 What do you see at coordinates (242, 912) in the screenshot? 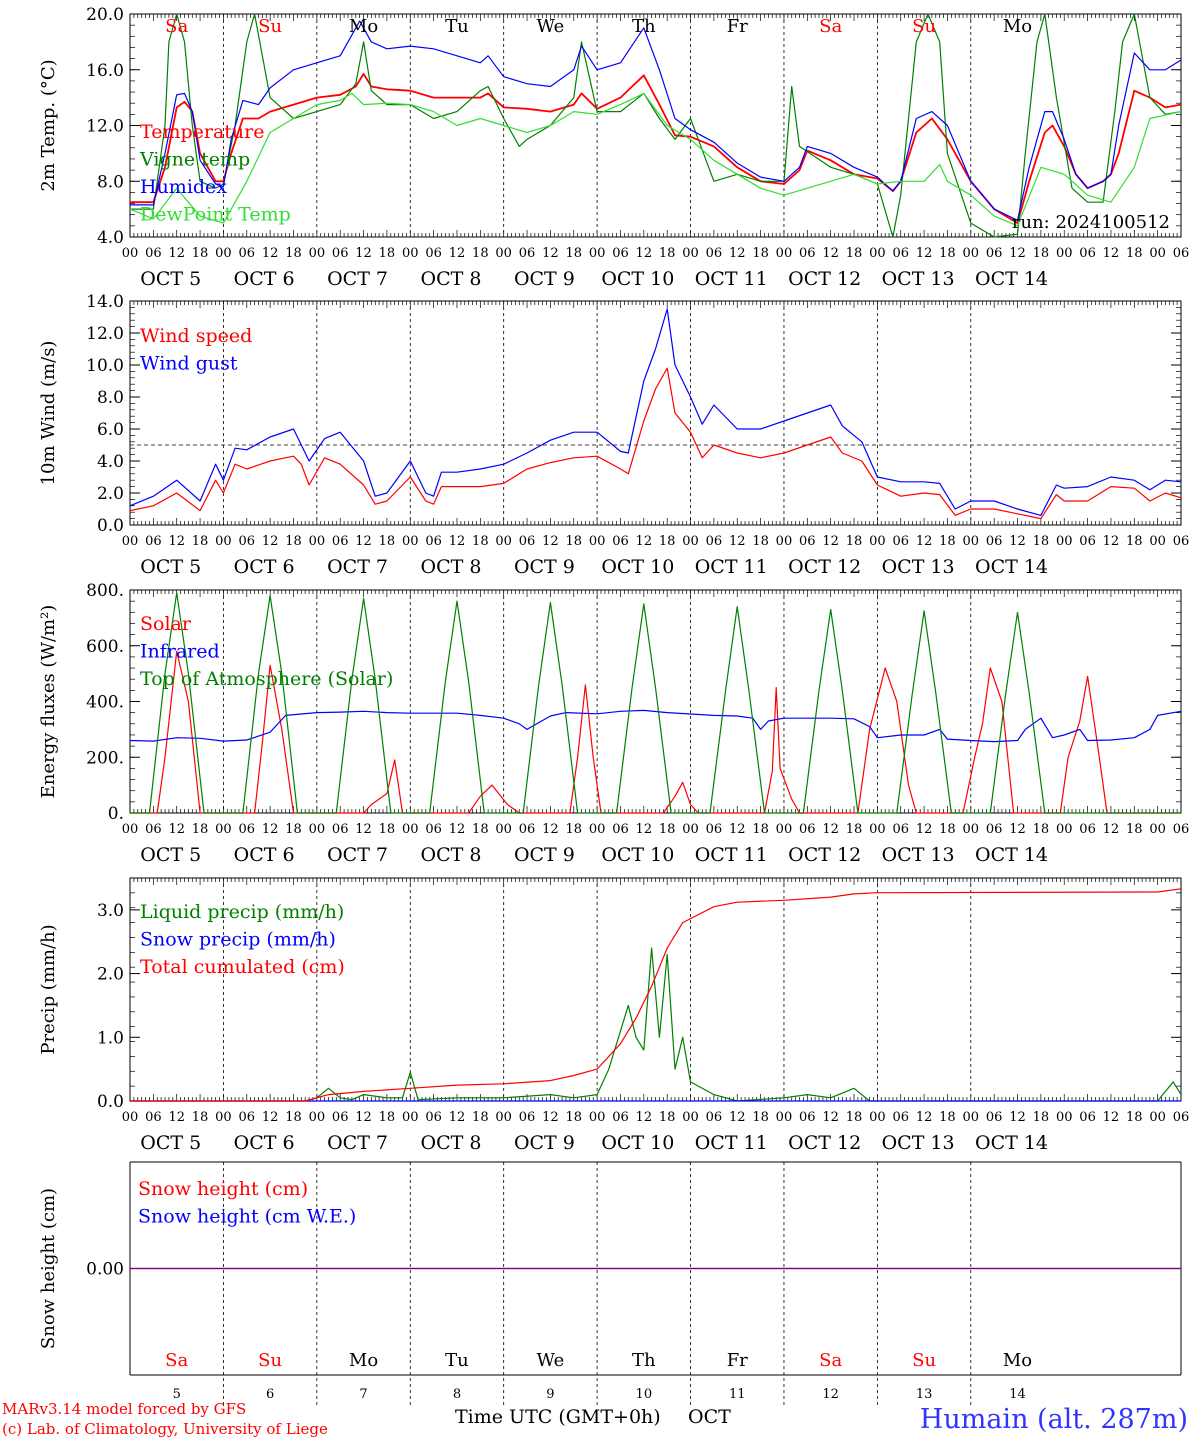
I see `legend-entry: Liquid precip (mm/h)` at bounding box center [242, 912].